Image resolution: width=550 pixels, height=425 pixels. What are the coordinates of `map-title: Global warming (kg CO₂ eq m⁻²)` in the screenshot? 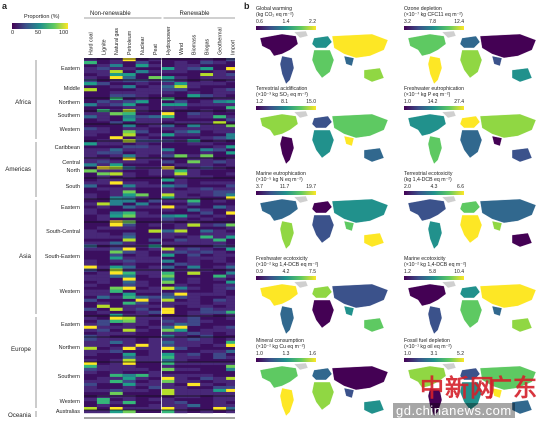 It's located at (275, 12).